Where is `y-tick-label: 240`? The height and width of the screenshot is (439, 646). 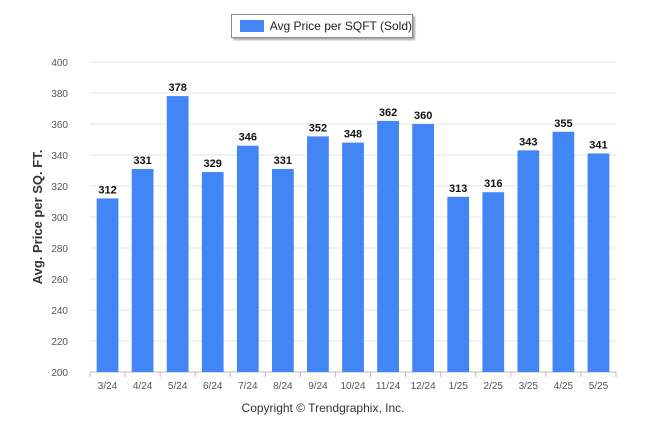 y-tick-label: 240 is located at coordinates (59, 311).